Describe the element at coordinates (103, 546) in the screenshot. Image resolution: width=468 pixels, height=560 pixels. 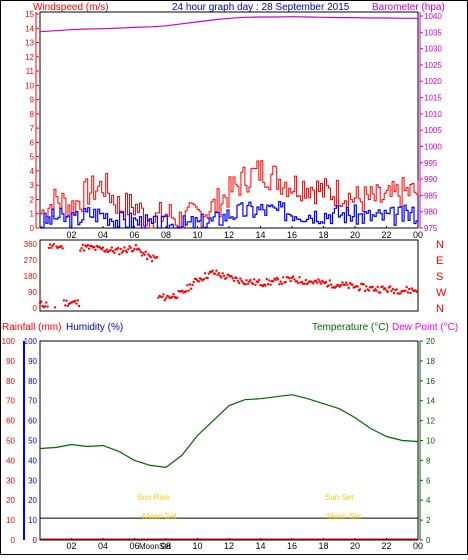
I see `x-tick-label-bottom: 04` at that location.